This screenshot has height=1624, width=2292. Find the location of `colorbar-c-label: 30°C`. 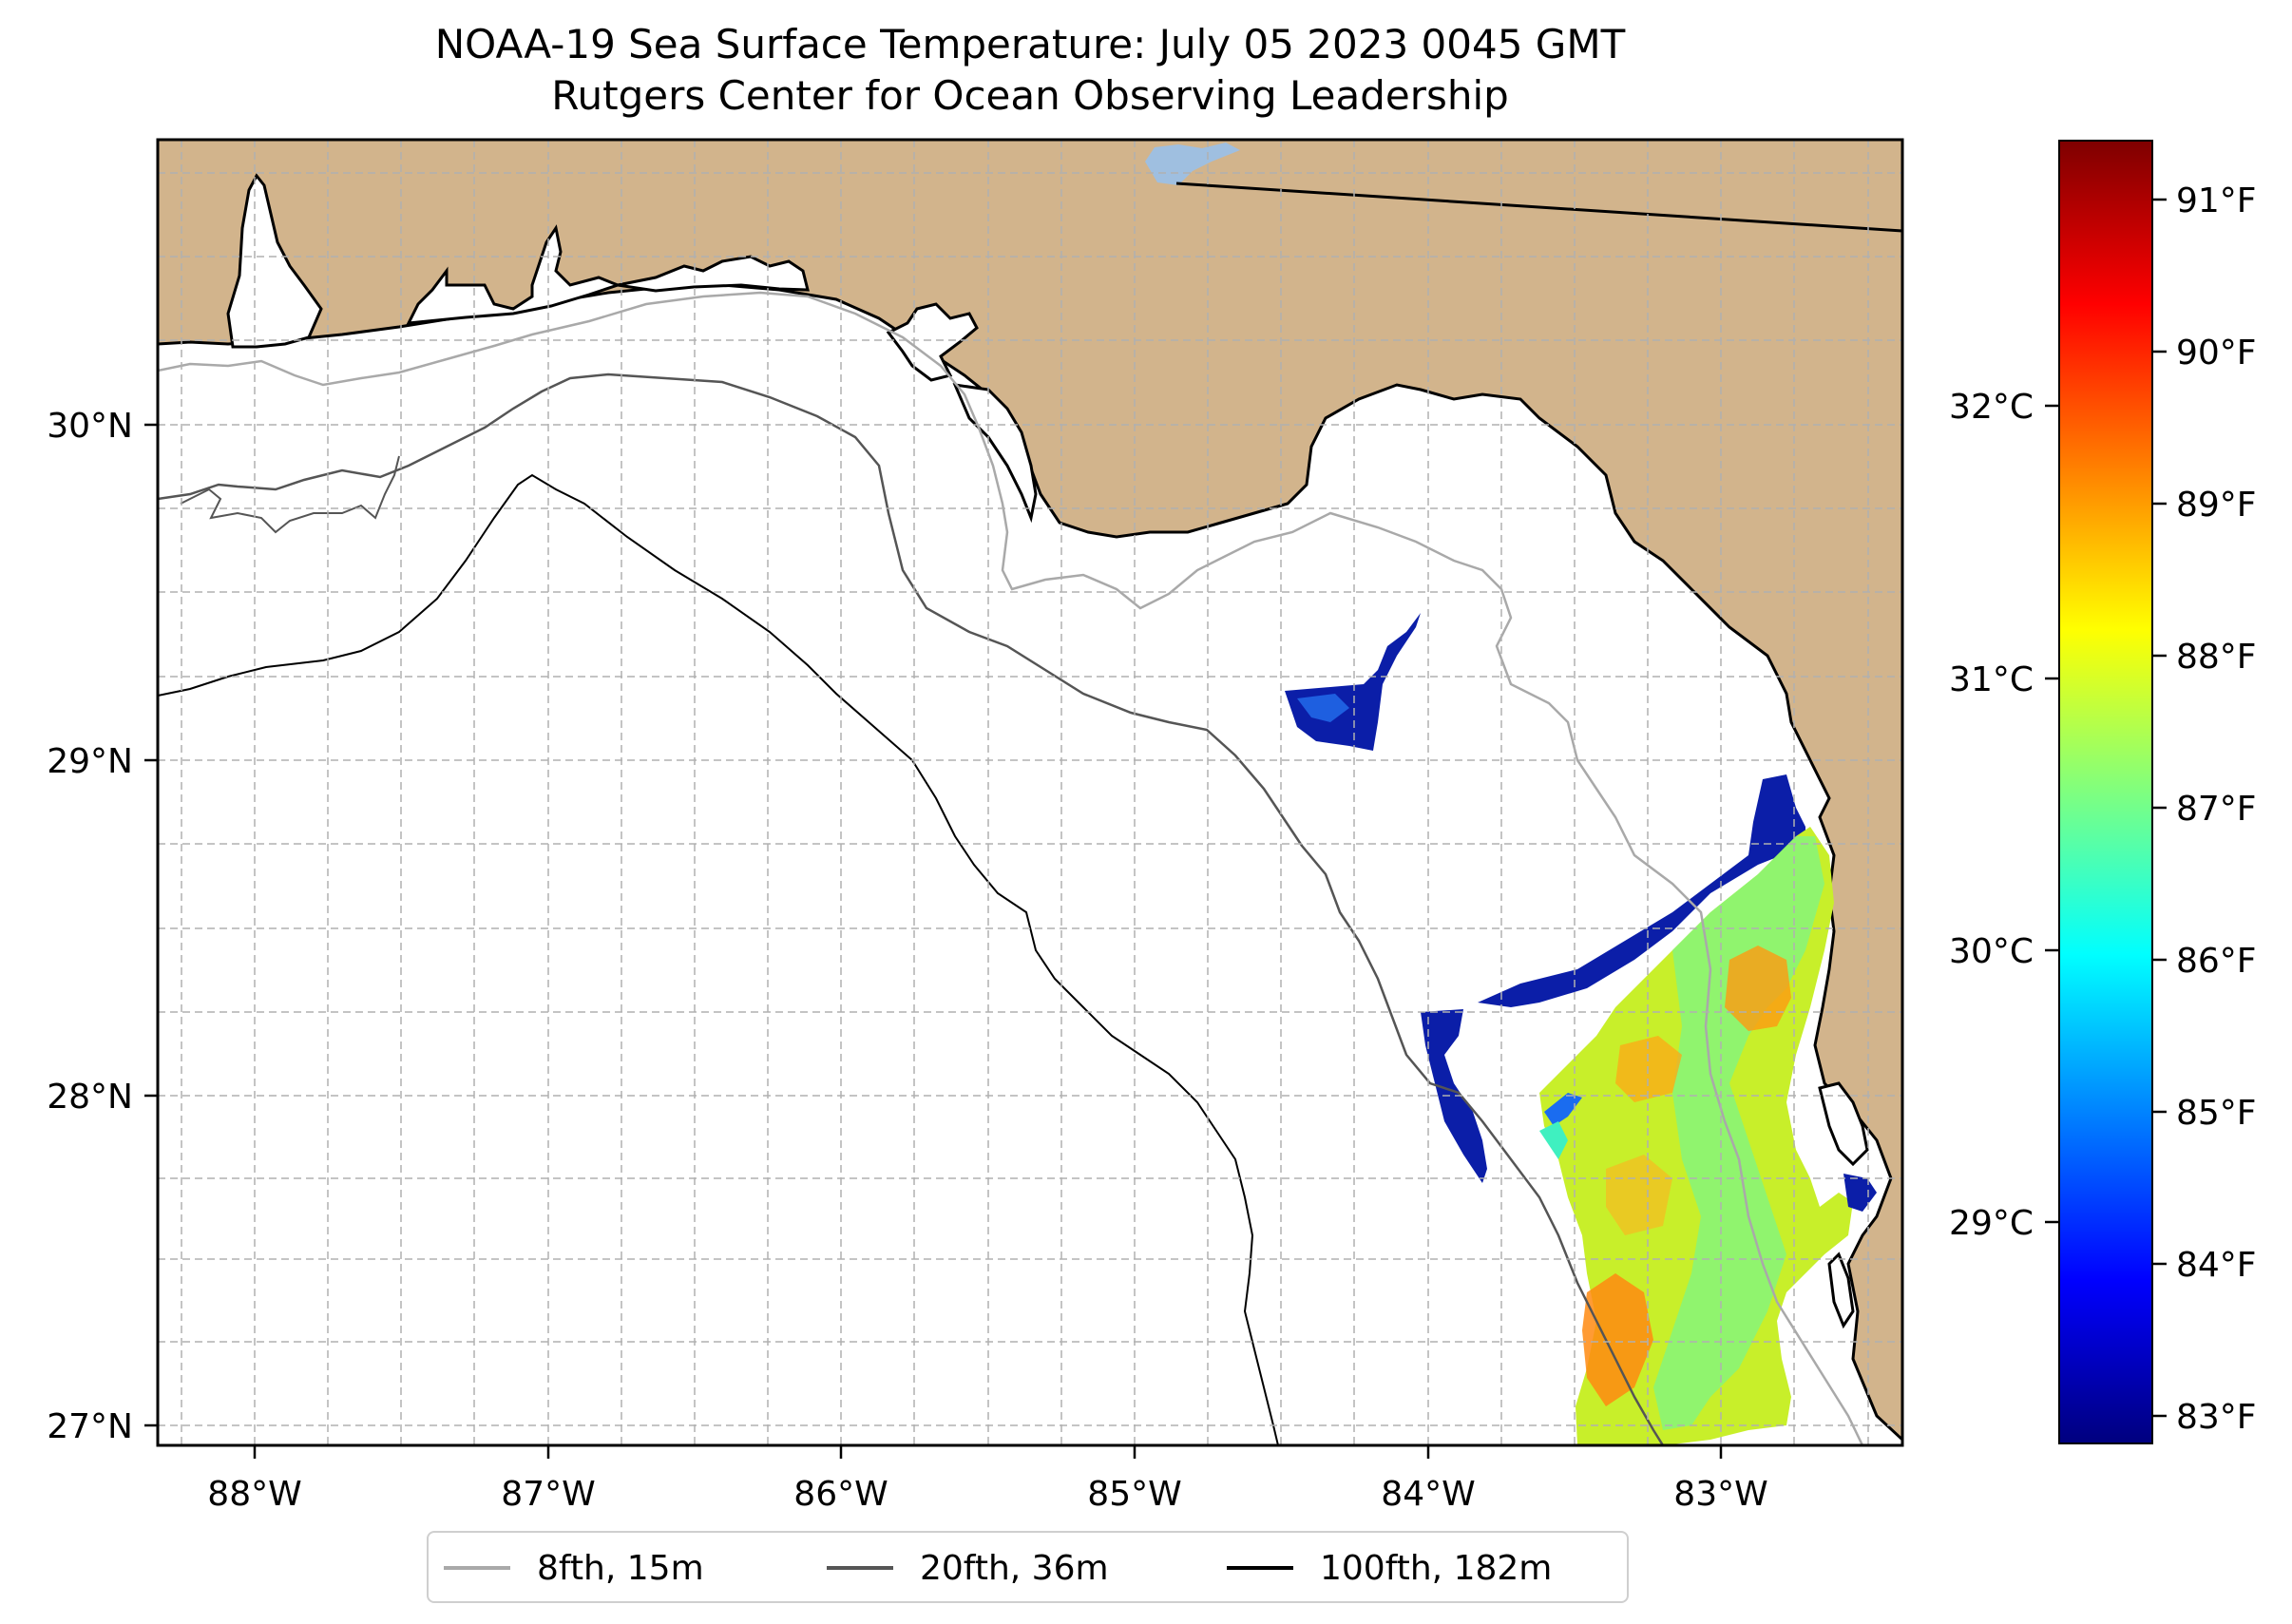

colorbar-c-label: 30°C is located at coordinates (1991, 951).